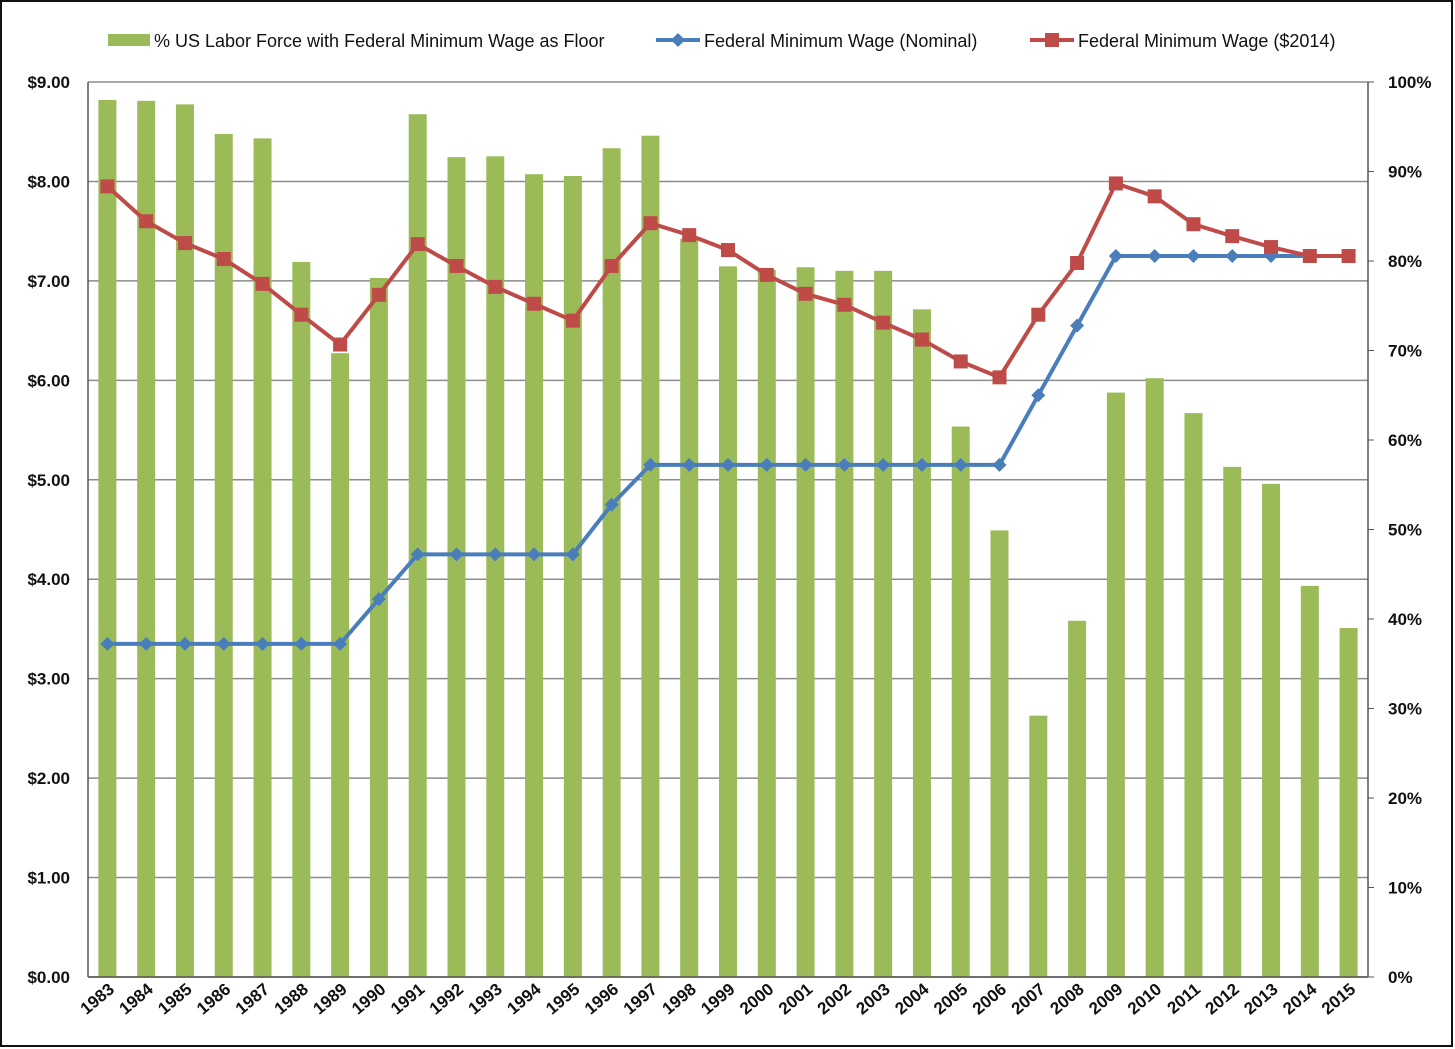 The width and height of the screenshot is (1455, 1049). I want to click on y-tick-label: $2.00, so click(48, 778).